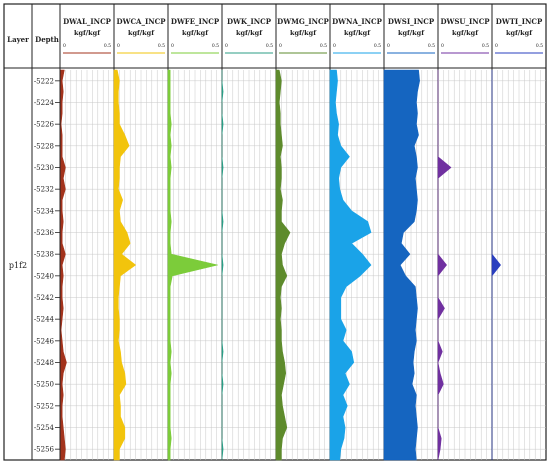 Image resolution: width=550 pixels, height=465 pixels. What do you see at coordinates (357, 21) in the screenshot?
I see `track-title: DWNA_INCP` at bounding box center [357, 21].